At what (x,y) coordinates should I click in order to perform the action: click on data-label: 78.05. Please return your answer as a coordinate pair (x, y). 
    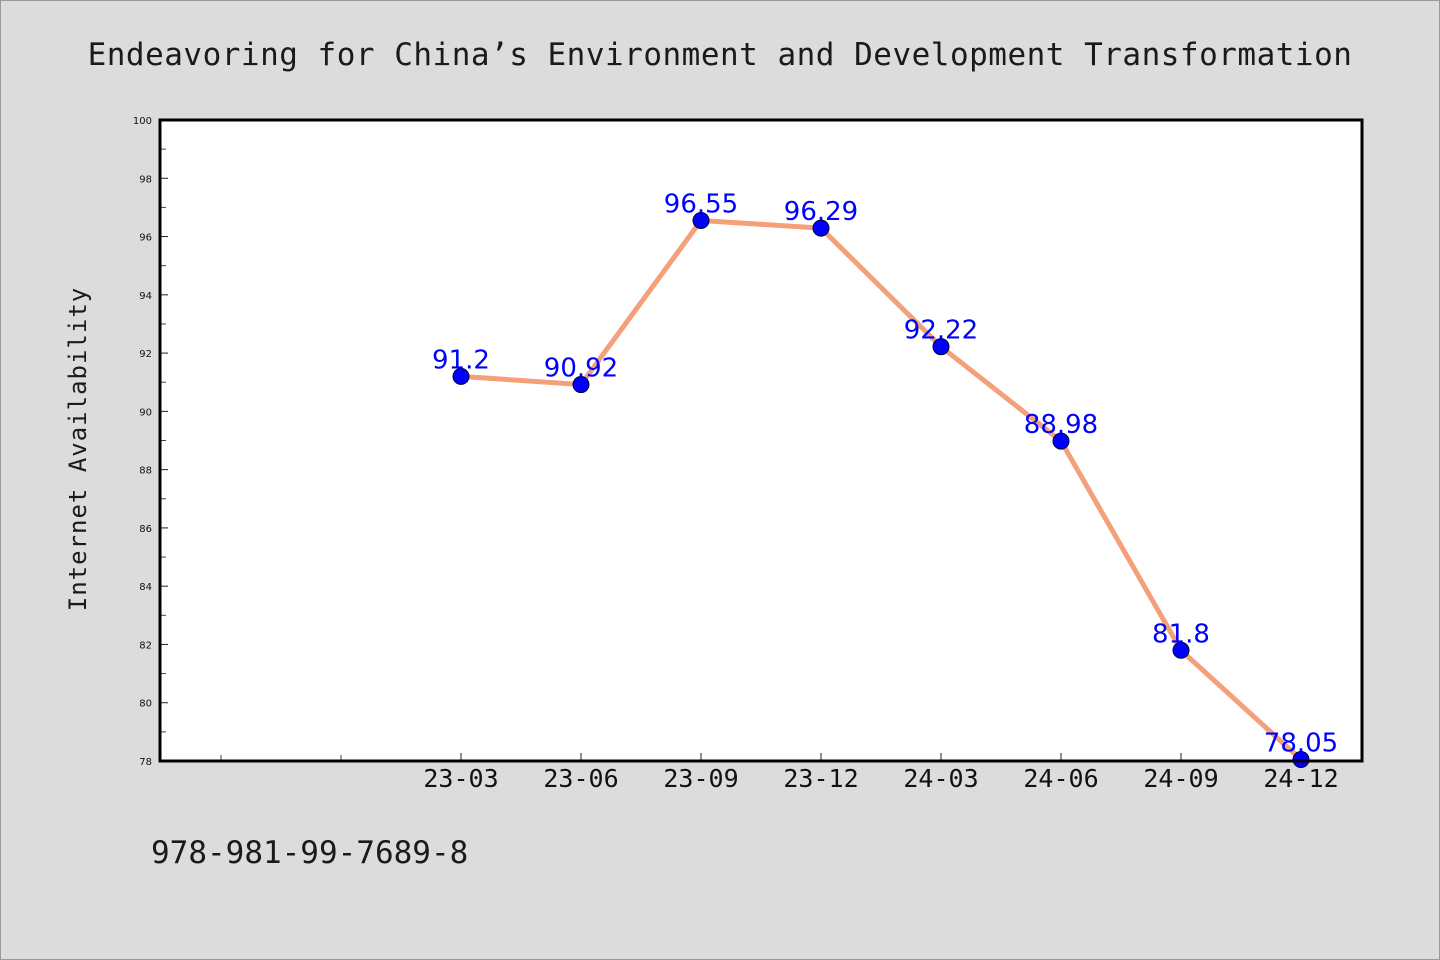
    Looking at the image, I should click on (1301, 744).